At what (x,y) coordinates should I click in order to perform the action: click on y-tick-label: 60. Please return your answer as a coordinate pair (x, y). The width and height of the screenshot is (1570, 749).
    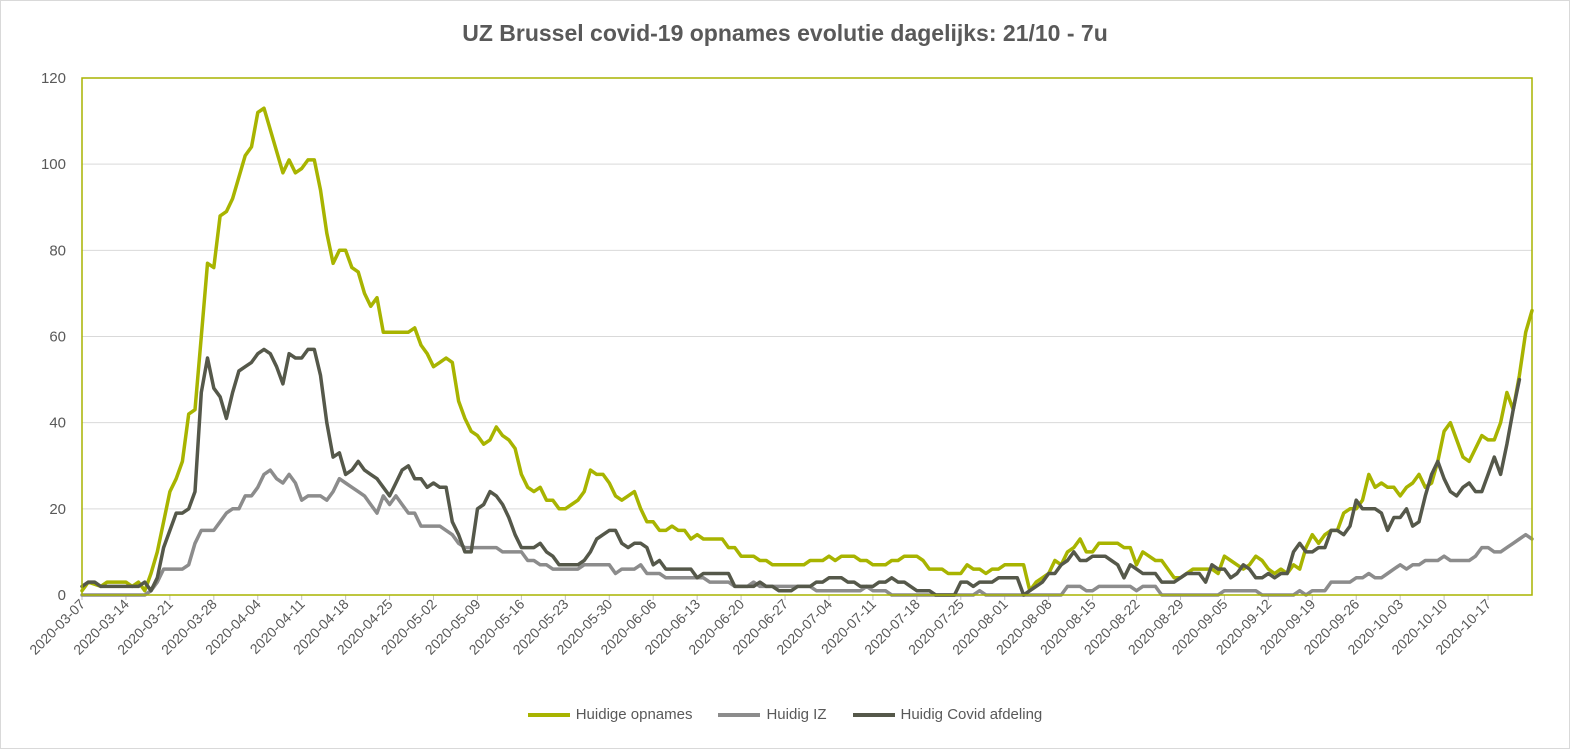
    Looking at the image, I should click on (57, 337).